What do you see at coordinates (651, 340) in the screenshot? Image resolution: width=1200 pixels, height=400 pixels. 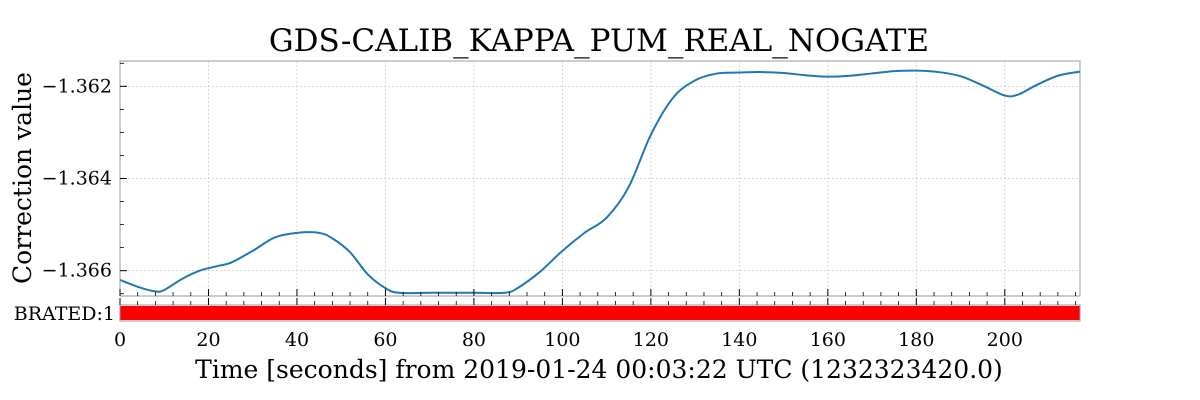 I see `x-tick-label: 120` at bounding box center [651, 340].